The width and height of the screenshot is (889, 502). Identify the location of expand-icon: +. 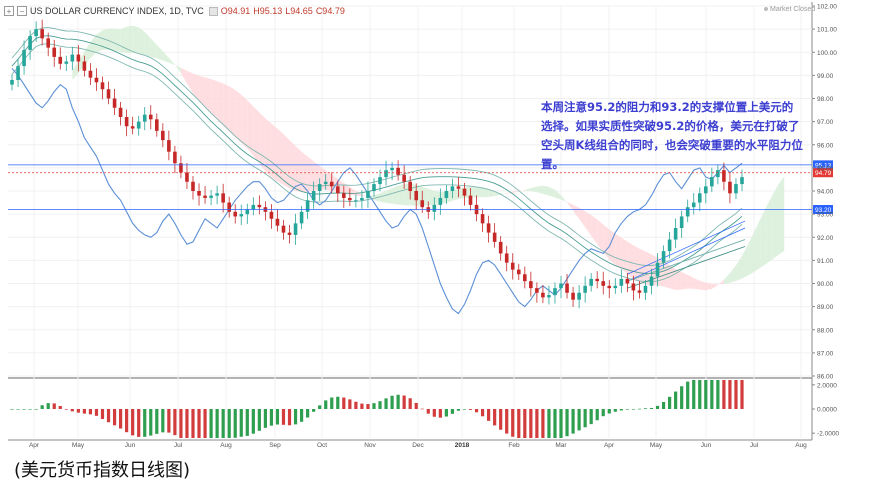
(9, 11).